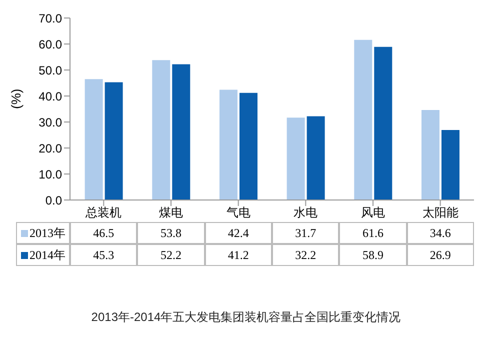  Describe the element at coordinates (238, 255) in the screenshot. I see `data-label: 41.2` at that location.